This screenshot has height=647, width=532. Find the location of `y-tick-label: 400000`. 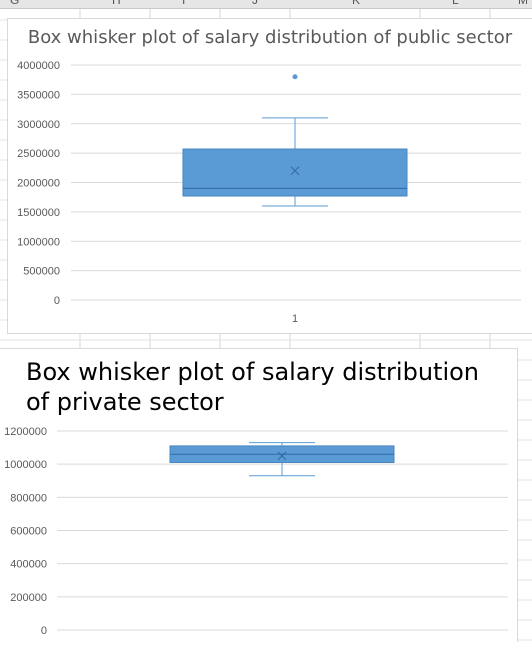

y-tick-label: 400000 is located at coordinates (28, 565).